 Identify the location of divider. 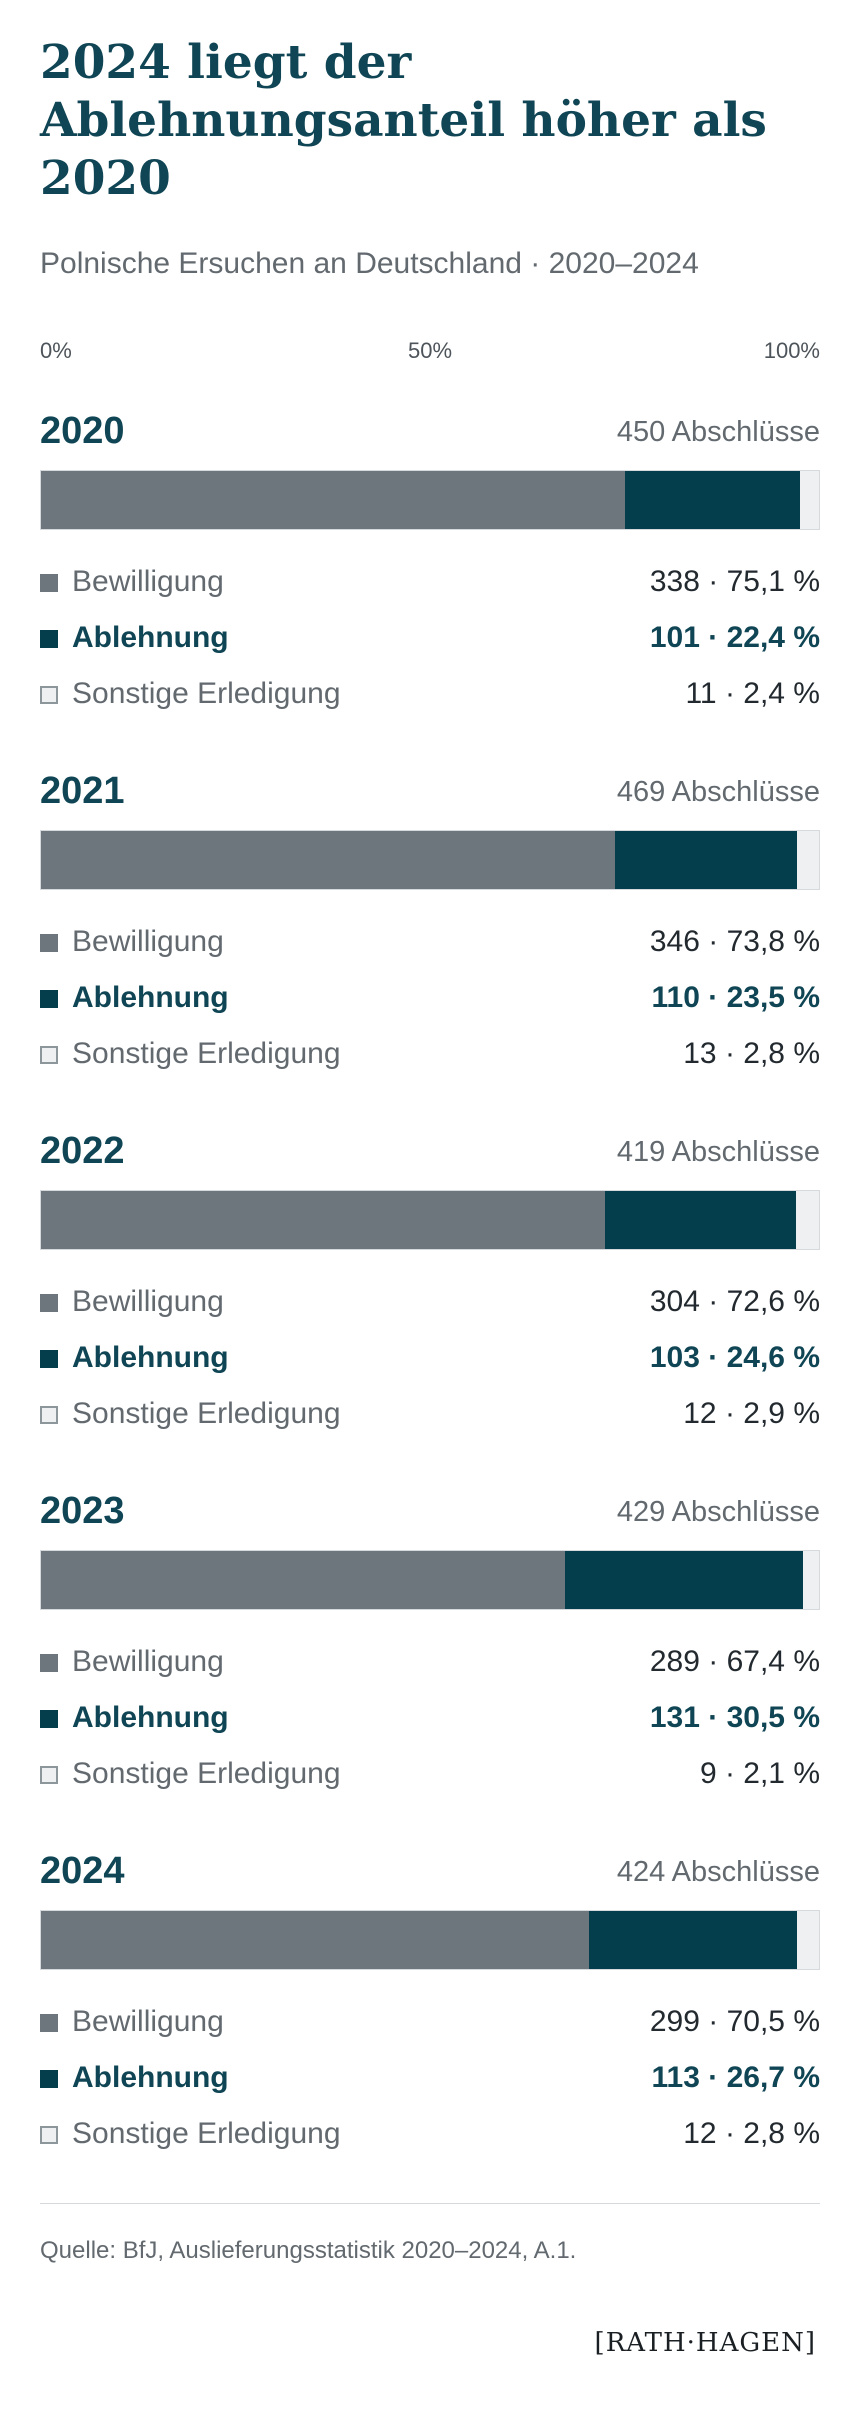
(430, 2203).